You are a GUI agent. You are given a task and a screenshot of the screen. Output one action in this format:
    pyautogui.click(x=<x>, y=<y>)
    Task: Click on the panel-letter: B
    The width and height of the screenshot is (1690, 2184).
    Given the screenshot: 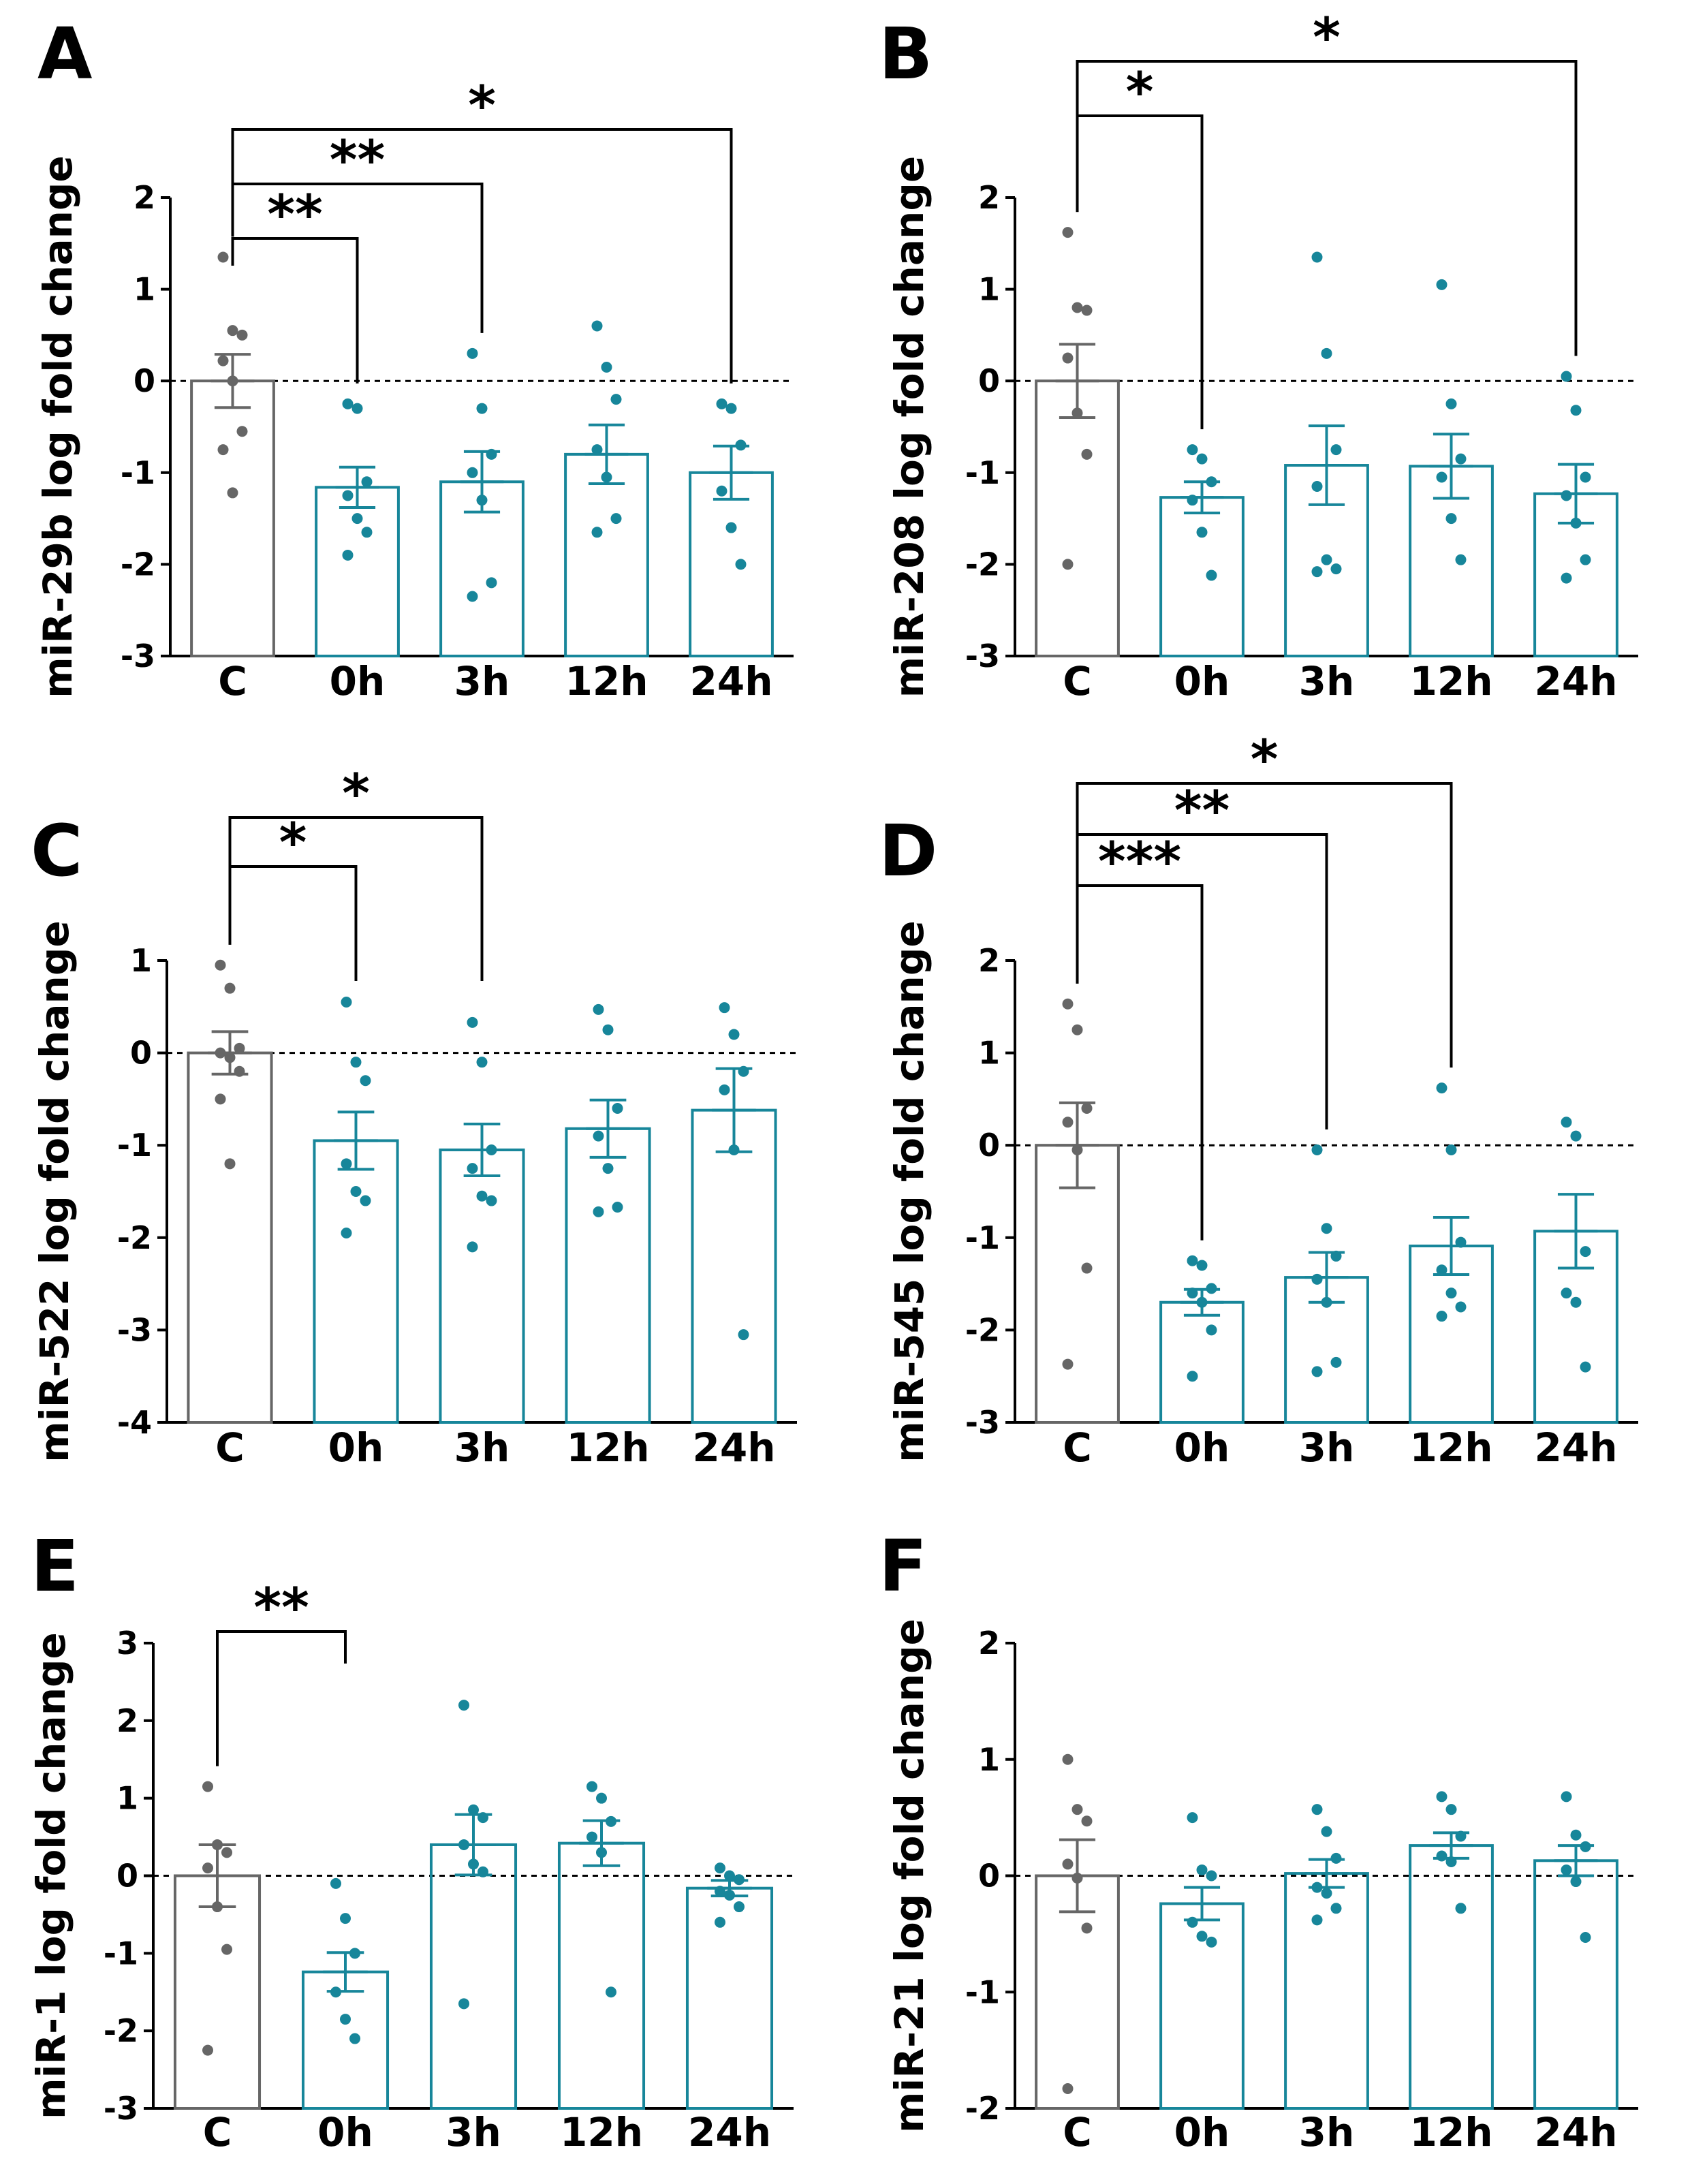 What is the action you would take?
    pyautogui.click(x=906, y=53)
    